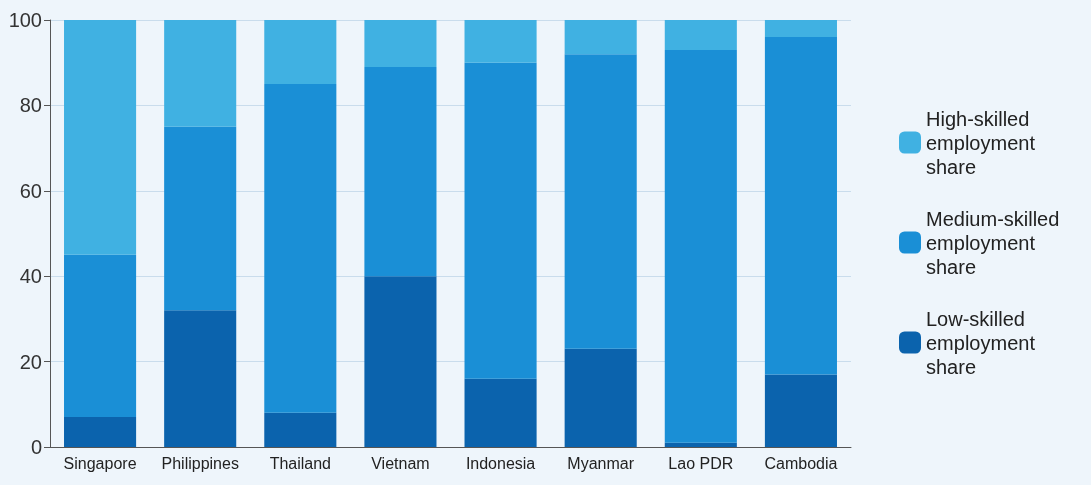  What do you see at coordinates (30, 361) in the screenshot?
I see `y-tick-label: 20` at bounding box center [30, 361].